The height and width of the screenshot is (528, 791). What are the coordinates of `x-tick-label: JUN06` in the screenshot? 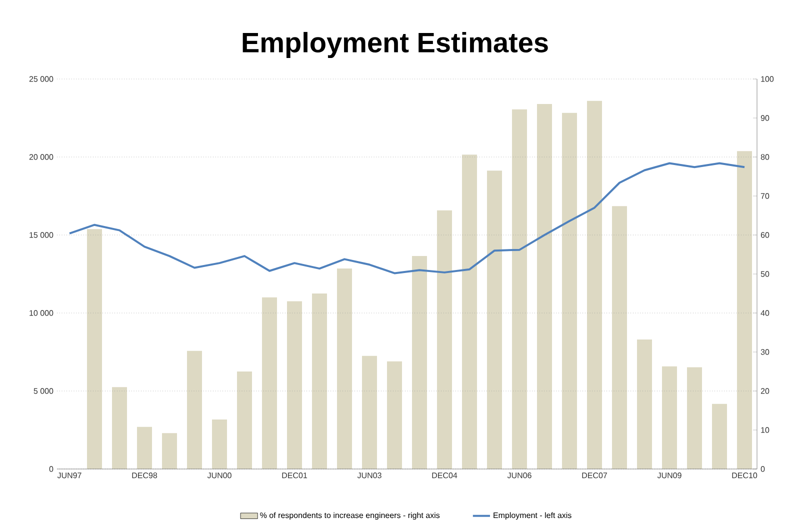 It's located at (519, 475).